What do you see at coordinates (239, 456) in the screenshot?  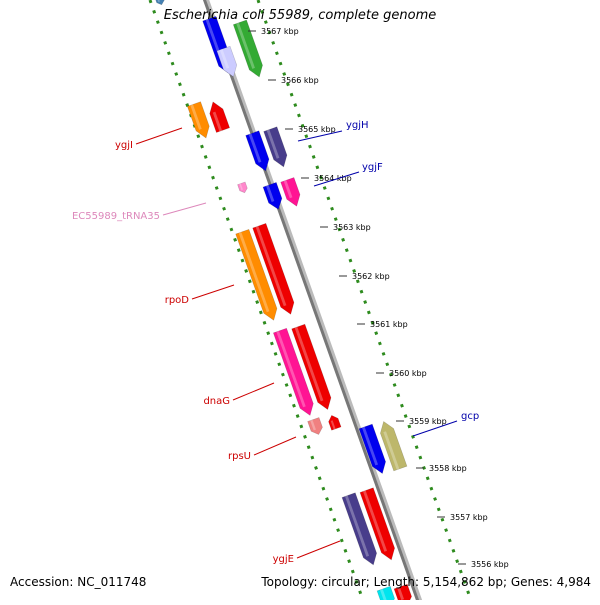 I see `gene-label: rpsU` at bounding box center [239, 456].